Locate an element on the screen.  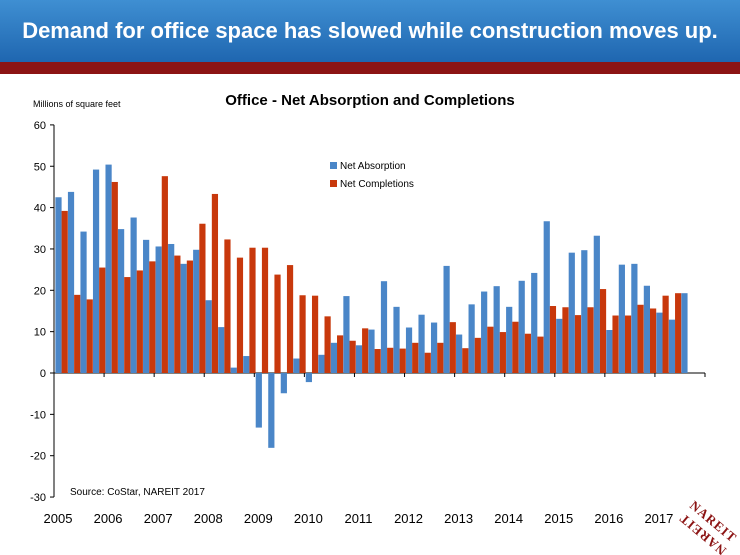
x-tick-label: 2013 is located at coordinates (458, 518).